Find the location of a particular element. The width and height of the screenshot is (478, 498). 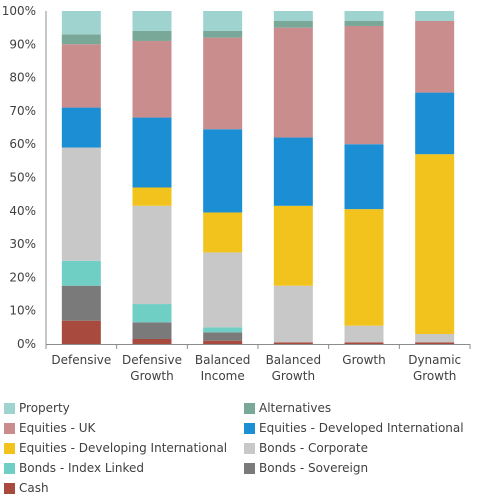

legend-label: Property is located at coordinates (44, 408).